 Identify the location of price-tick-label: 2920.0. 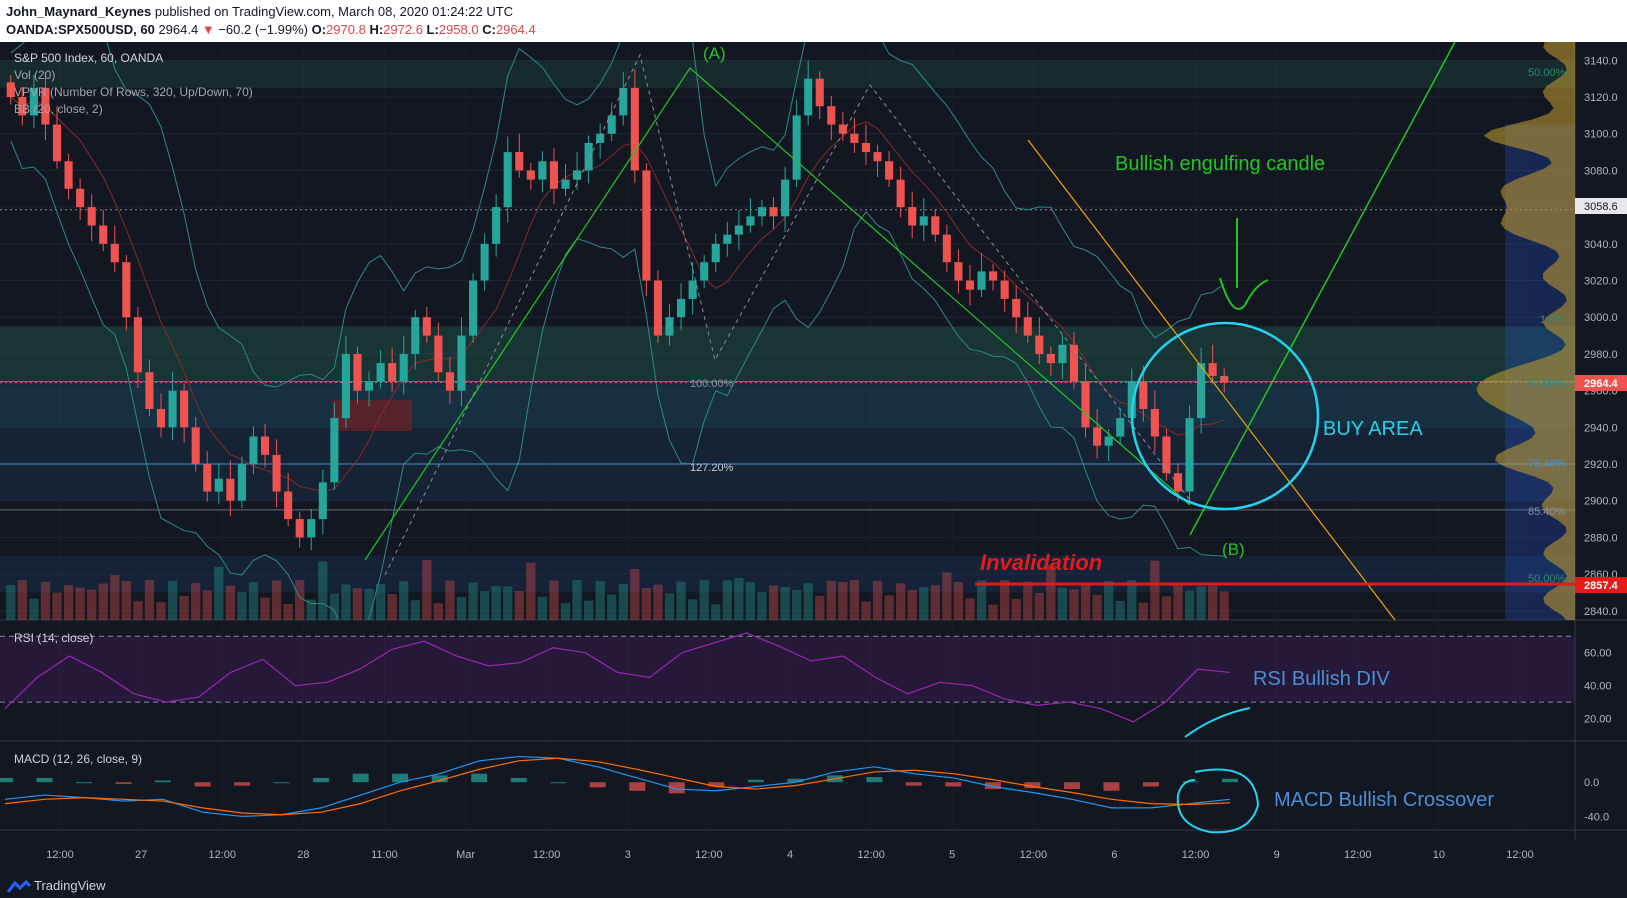
(1601, 465).